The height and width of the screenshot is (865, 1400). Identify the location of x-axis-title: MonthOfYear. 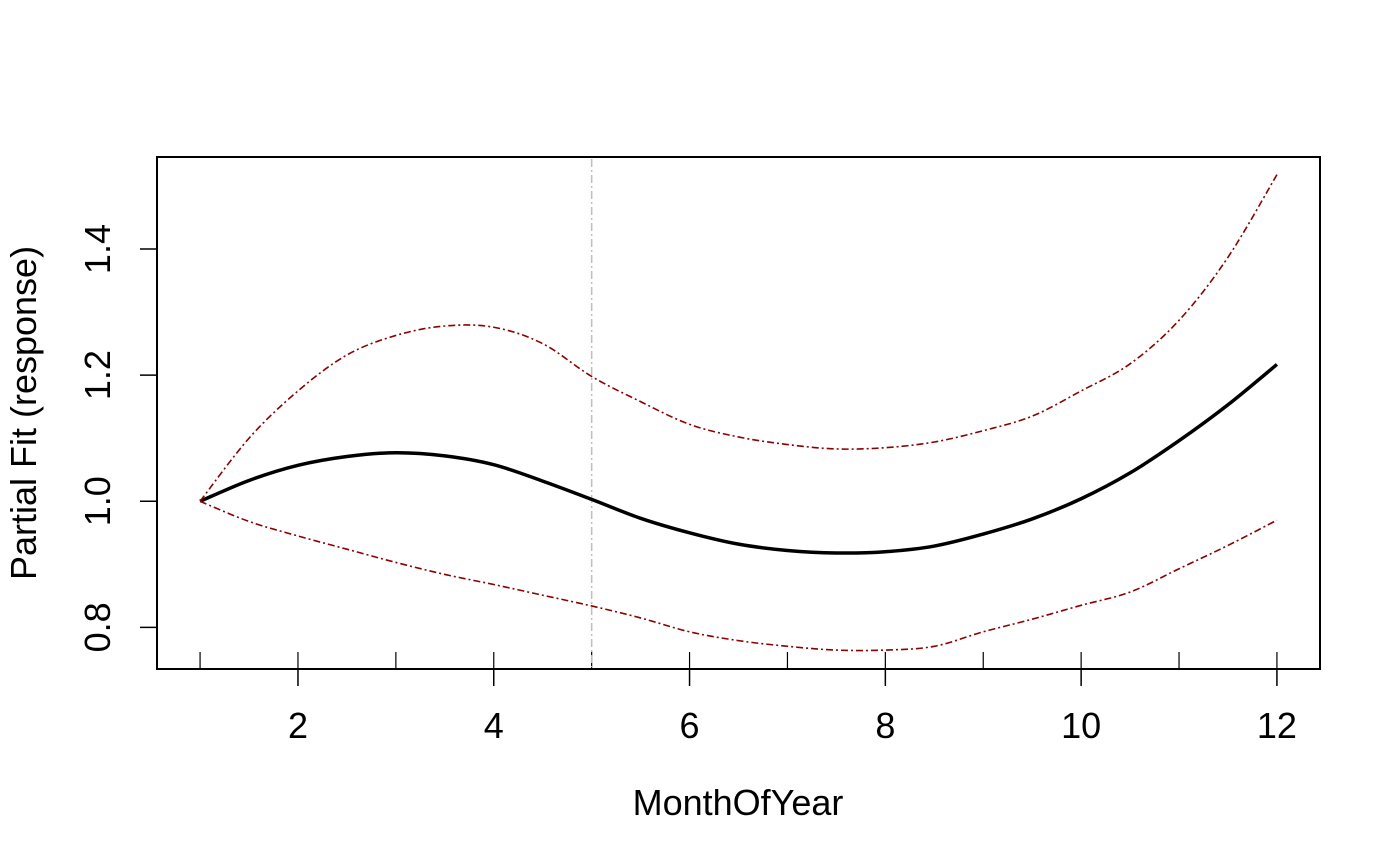
(738, 802).